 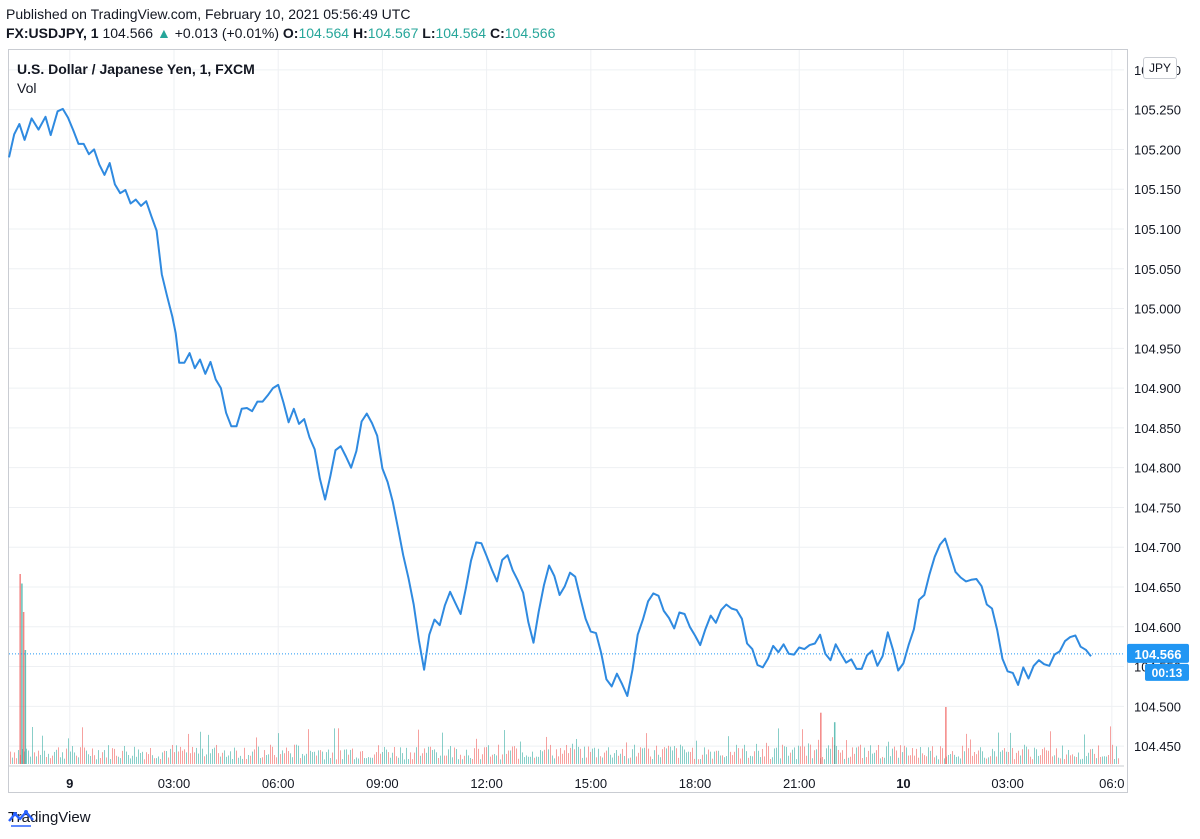 I want to click on y-tick-label: 105.200, so click(x=1157, y=149).